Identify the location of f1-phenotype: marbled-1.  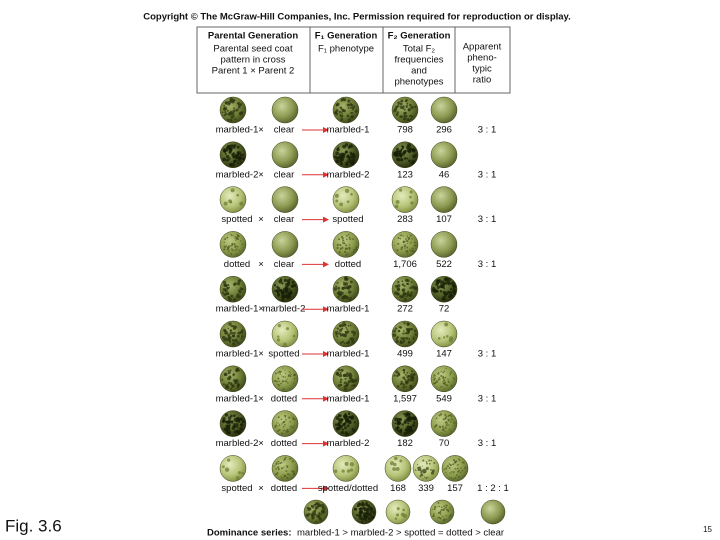
(348, 130).